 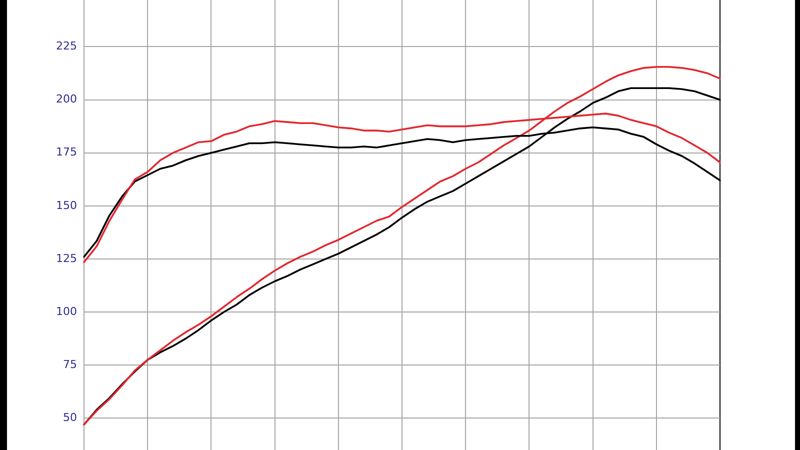 What do you see at coordinates (66, 311) in the screenshot?
I see `y-tick-label: 100` at bounding box center [66, 311].